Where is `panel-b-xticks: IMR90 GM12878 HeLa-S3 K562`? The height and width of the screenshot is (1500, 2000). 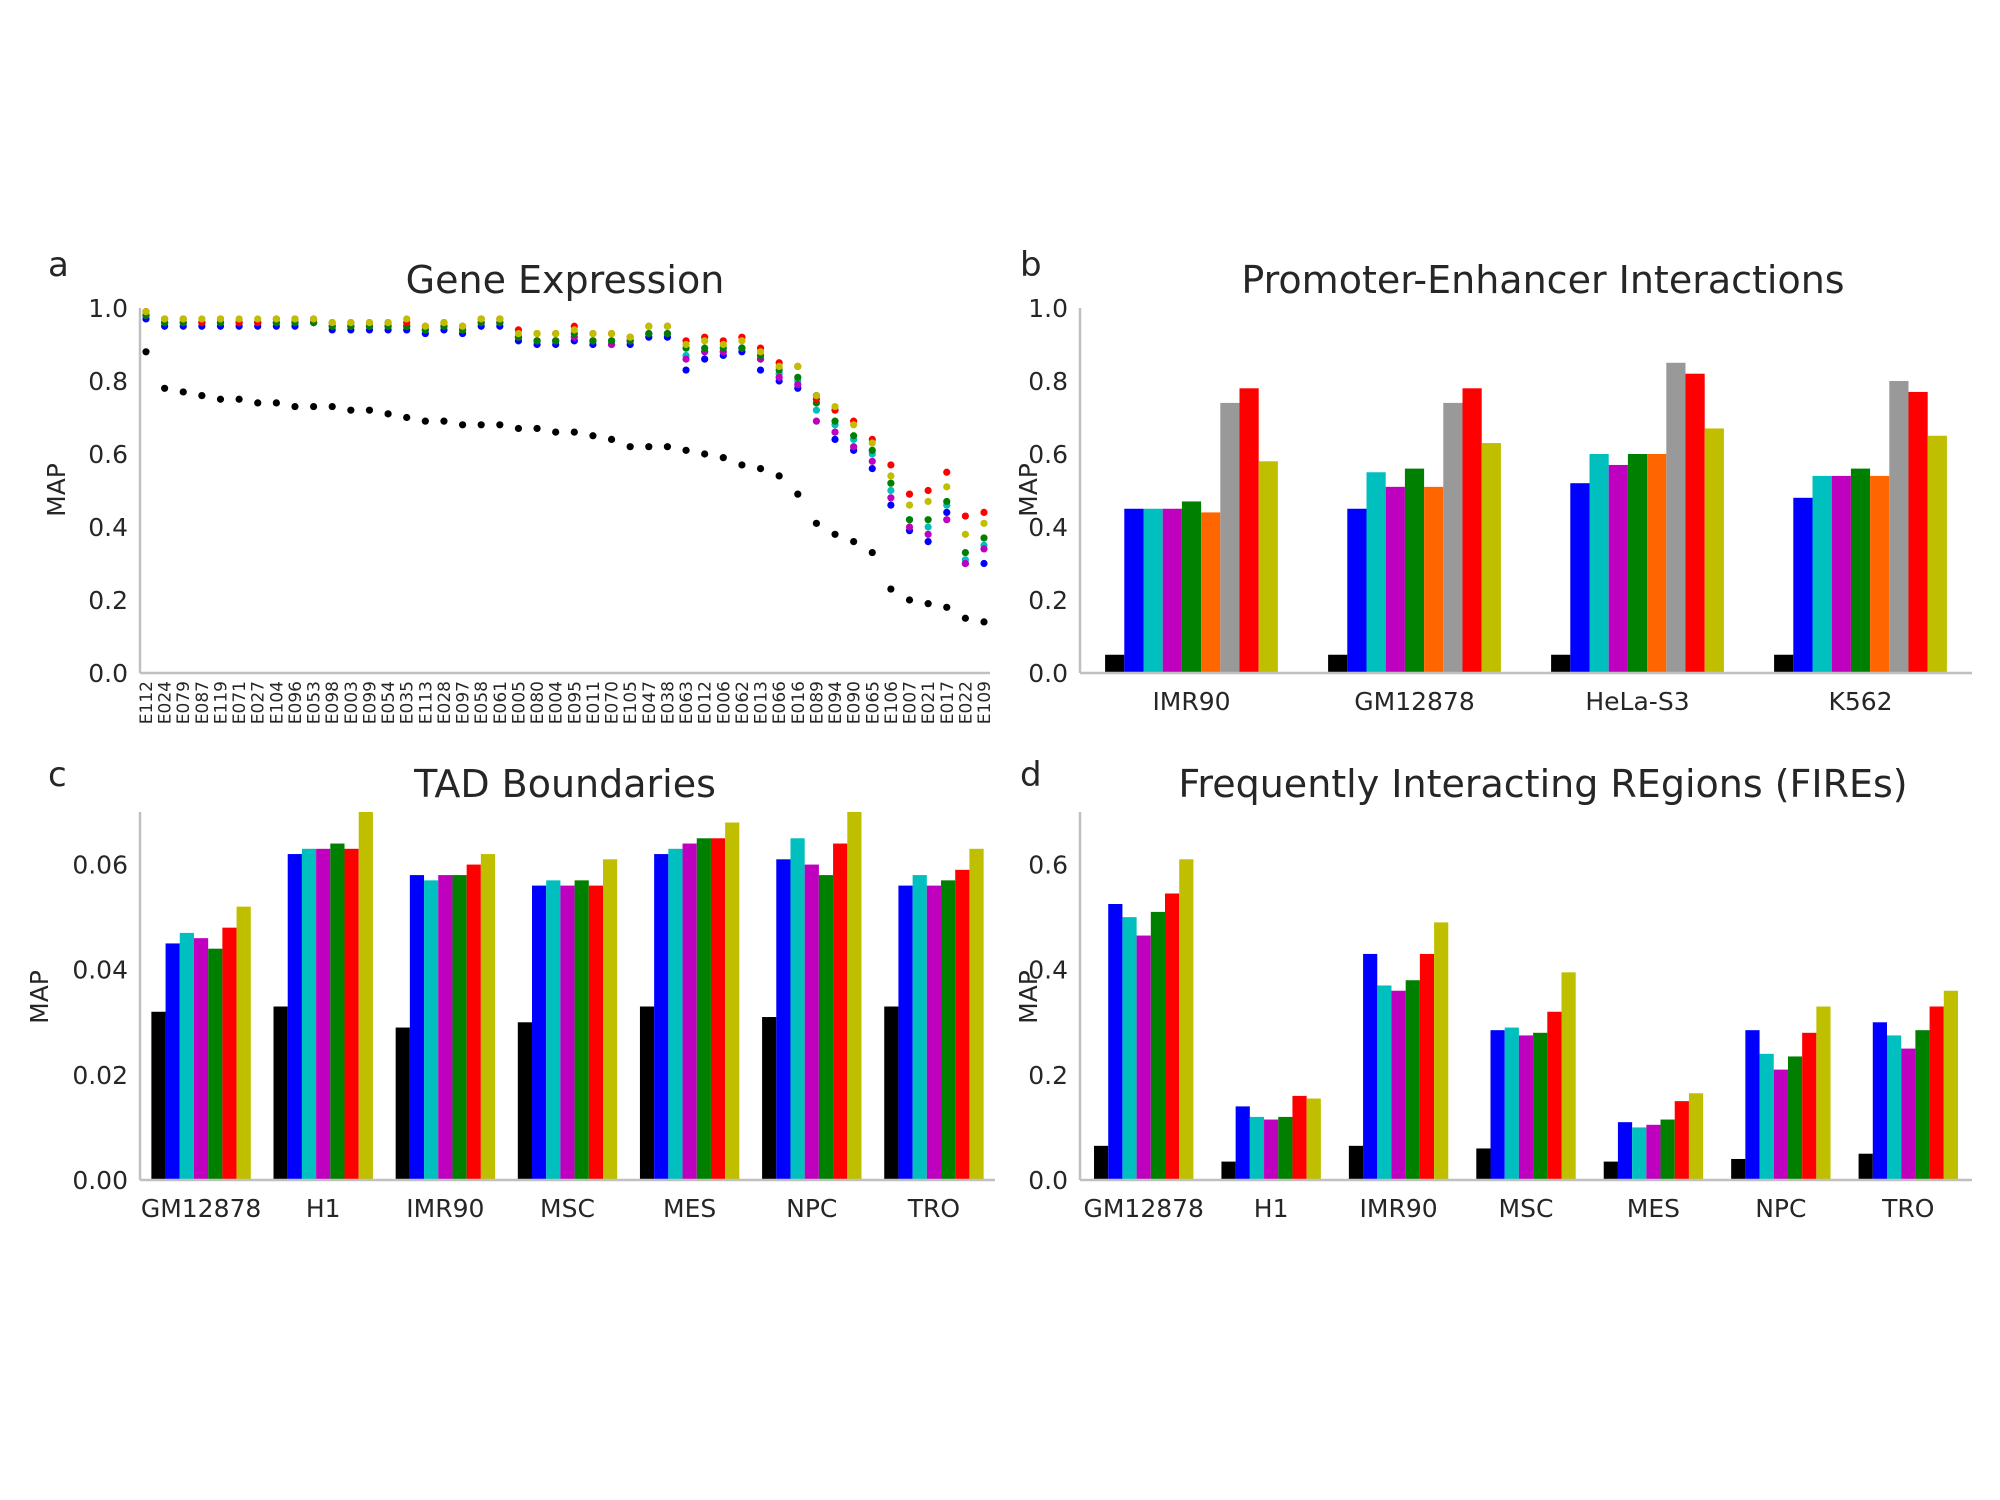 panel-b-xticks: IMR90 GM12878 HeLa-S3 K562 is located at coordinates (1522, 701).